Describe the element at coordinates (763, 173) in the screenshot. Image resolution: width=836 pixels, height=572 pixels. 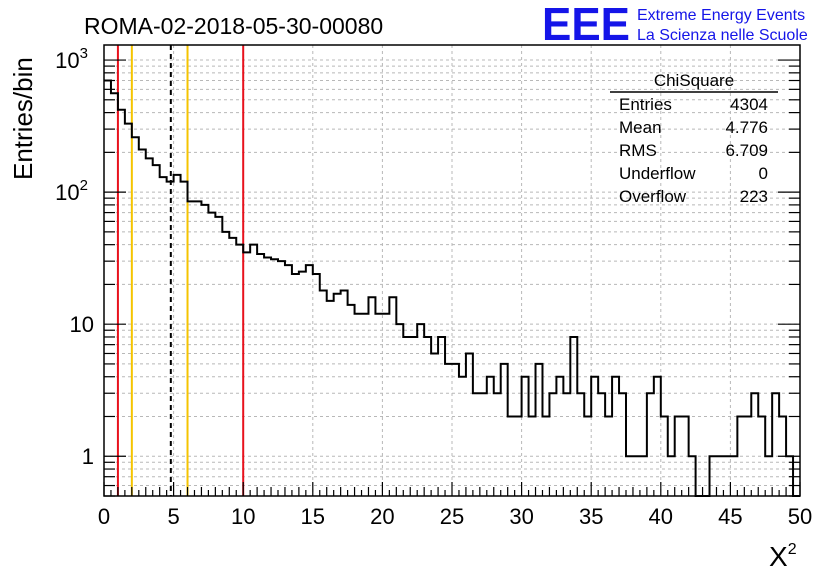
I see `stats-value: 0` at that location.